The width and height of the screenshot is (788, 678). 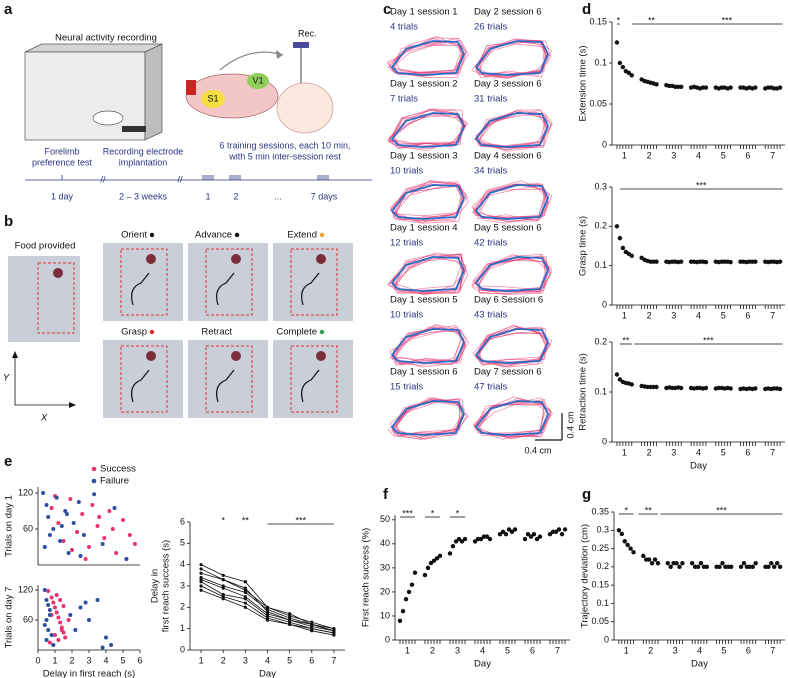 What do you see at coordinates (424, 84) in the screenshot?
I see `cell-title: Day 1 session 2` at bounding box center [424, 84].